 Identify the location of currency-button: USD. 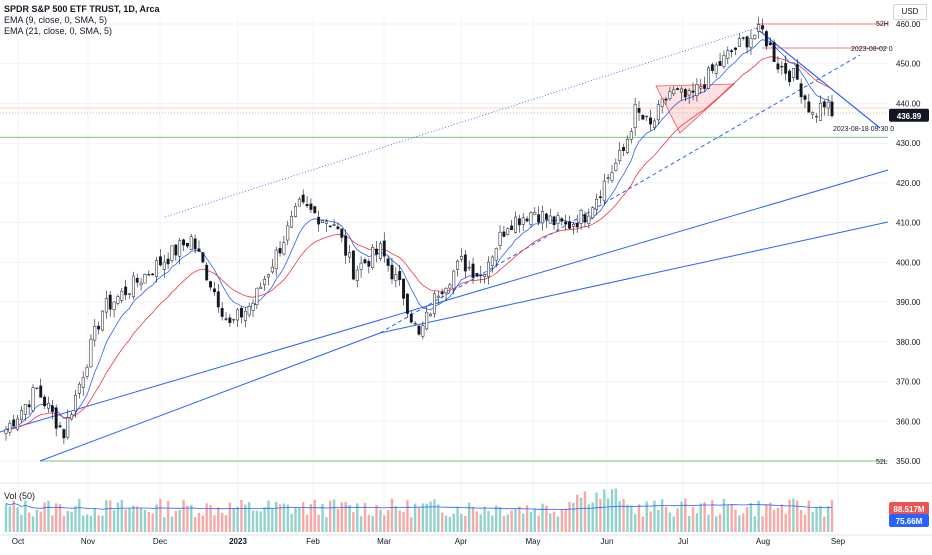
(910, 12).